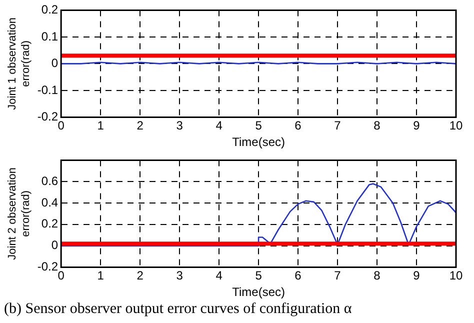 The height and width of the screenshot is (323, 474). What do you see at coordinates (49, 181) in the screenshot?
I see `y-tick-label: 0.6` at bounding box center [49, 181].